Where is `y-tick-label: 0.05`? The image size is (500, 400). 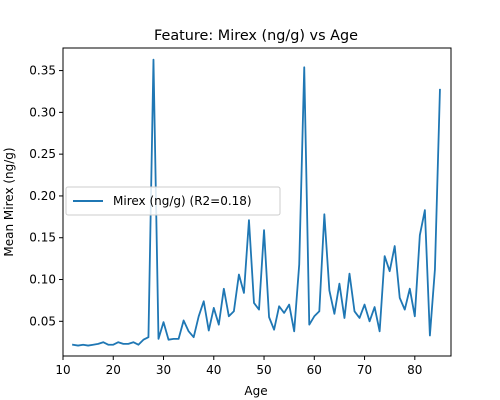
y-tick-label: 0.05 is located at coordinates (42, 321).